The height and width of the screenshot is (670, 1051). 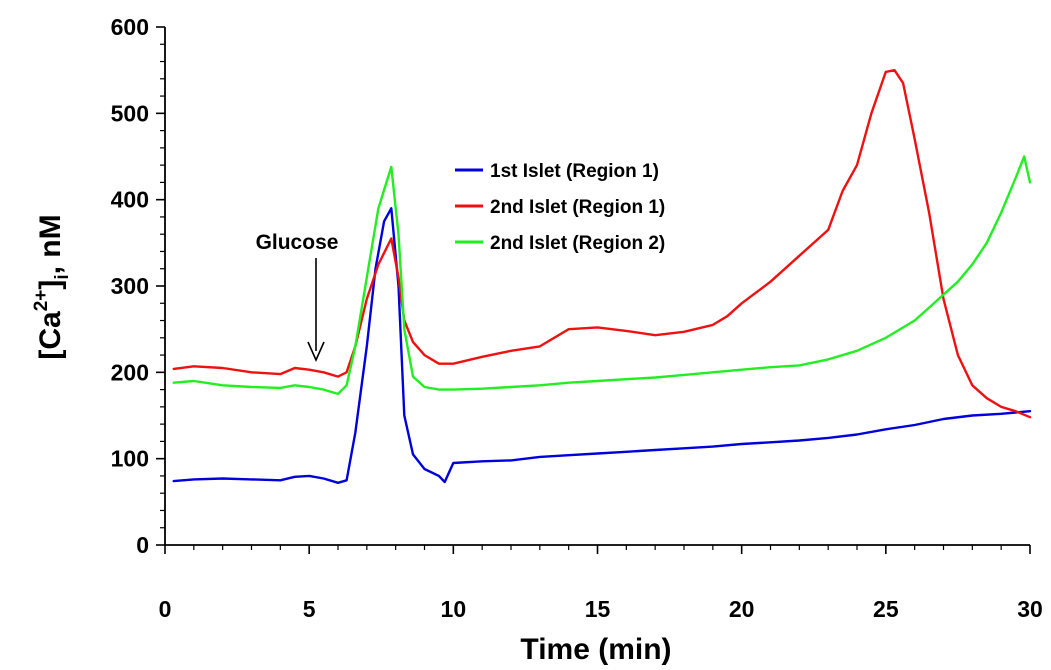 What do you see at coordinates (742, 609) in the screenshot?
I see `x-tick-label: 20` at bounding box center [742, 609].